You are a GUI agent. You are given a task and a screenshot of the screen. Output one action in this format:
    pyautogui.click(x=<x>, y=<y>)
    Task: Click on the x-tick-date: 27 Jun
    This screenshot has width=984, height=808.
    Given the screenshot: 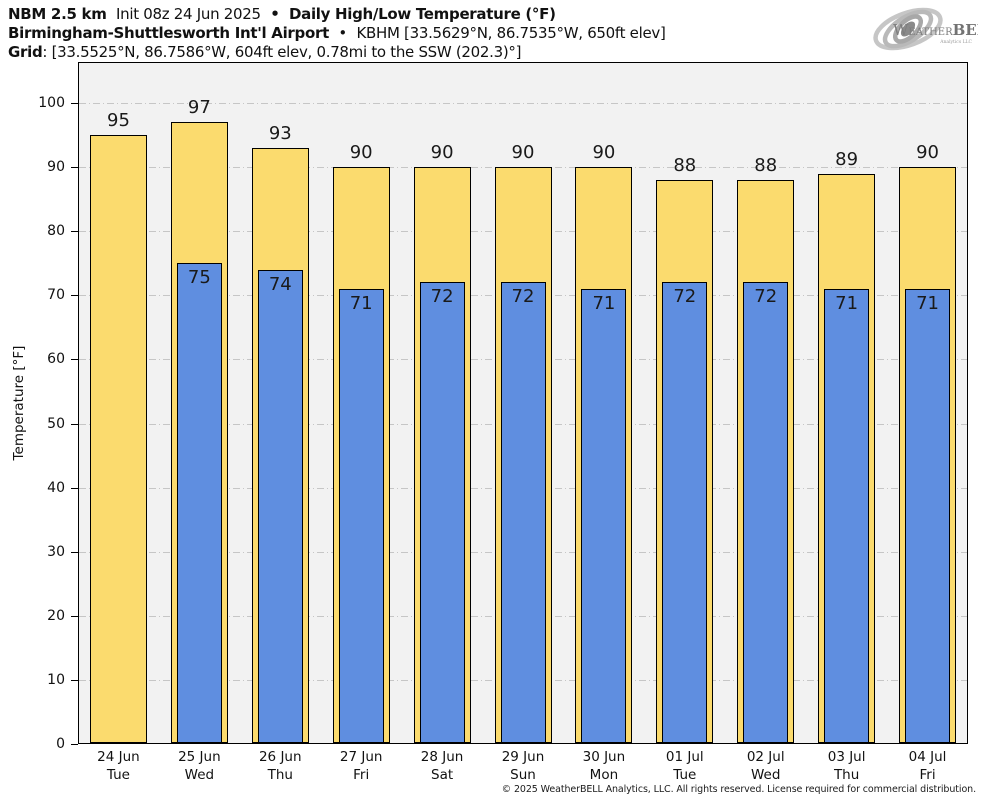 What is the action you would take?
    pyautogui.click(x=361, y=757)
    